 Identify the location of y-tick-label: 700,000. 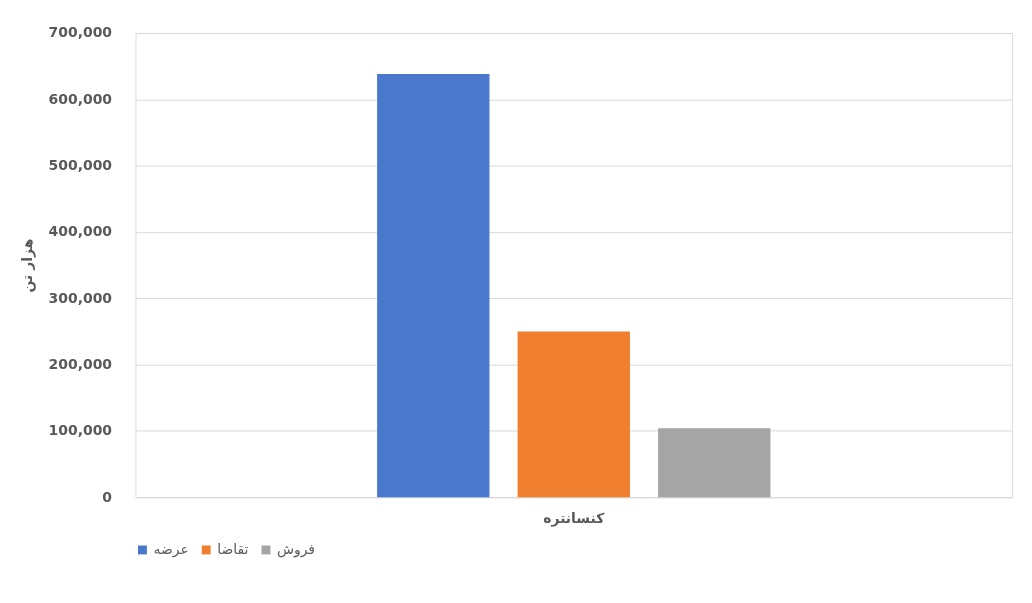
(80, 32).